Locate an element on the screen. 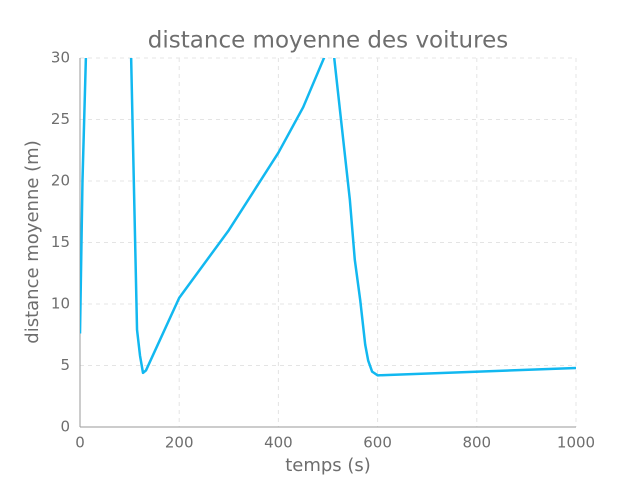 The width and height of the screenshot is (640, 480). x-tick-label: 800 is located at coordinates (476, 443).